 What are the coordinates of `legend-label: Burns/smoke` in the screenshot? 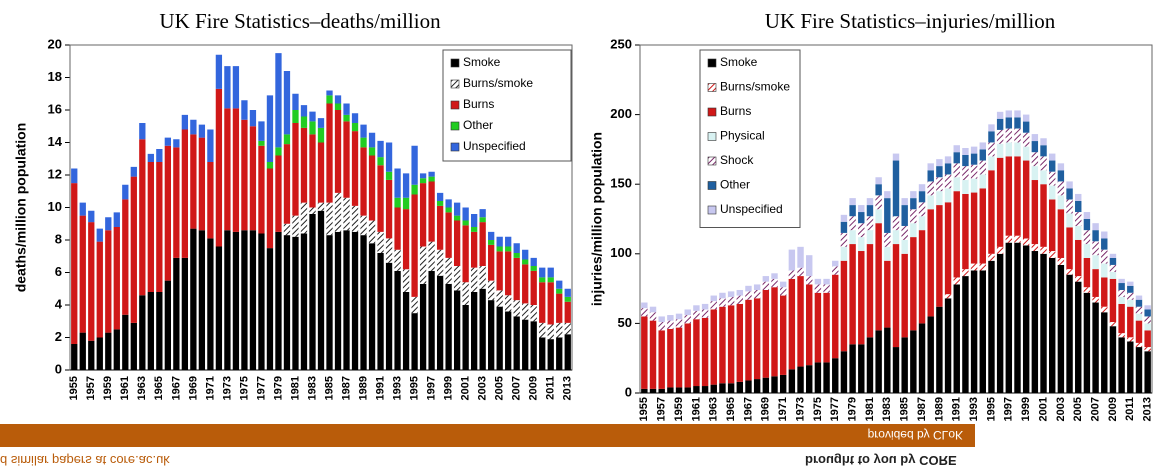 It's located at (498, 83).